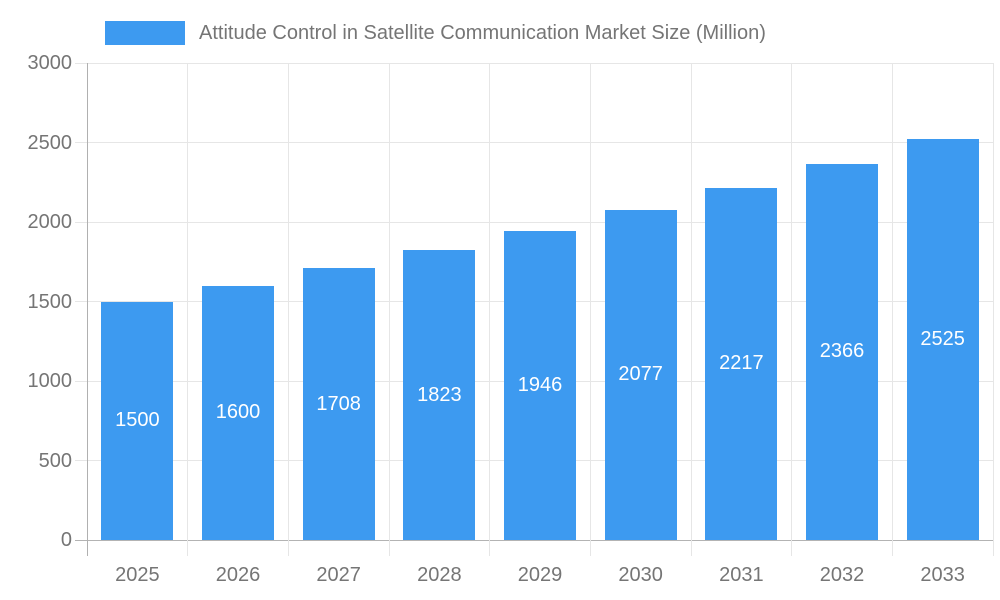 The width and height of the screenshot is (1000, 600). What do you see at coordinates (942, 575) in the screenshot?
I see `x-tick-label-2033: 2033` at bounding box center [942, 575].